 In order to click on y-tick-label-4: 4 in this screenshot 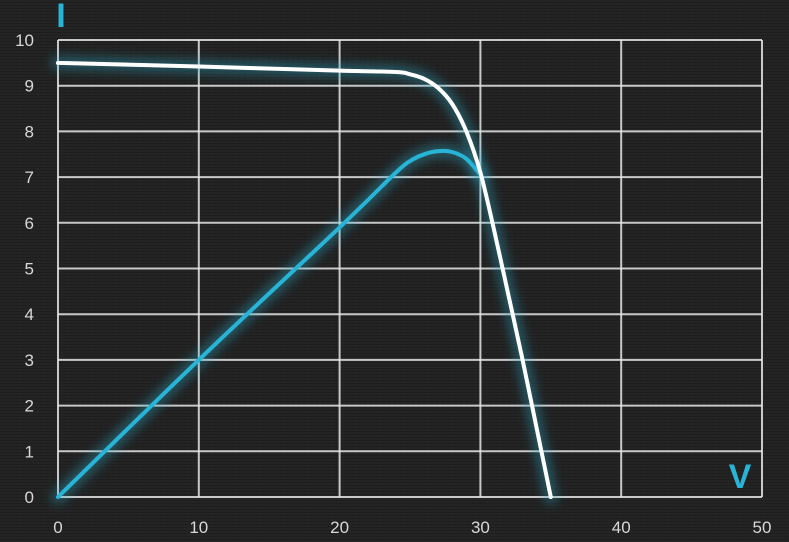, I will do `click(29, 314)`.